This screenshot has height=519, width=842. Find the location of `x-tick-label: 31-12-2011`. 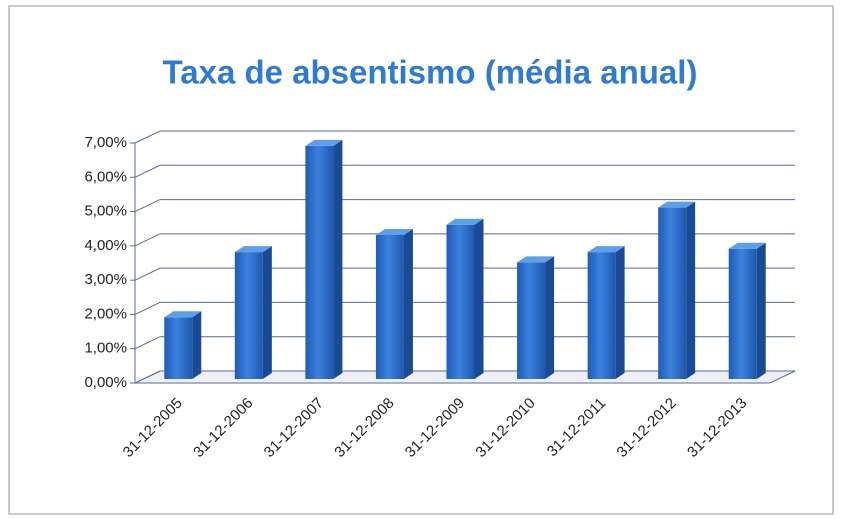

x-tick-label: 31-12-2011 is located at coordinates (576, 427).